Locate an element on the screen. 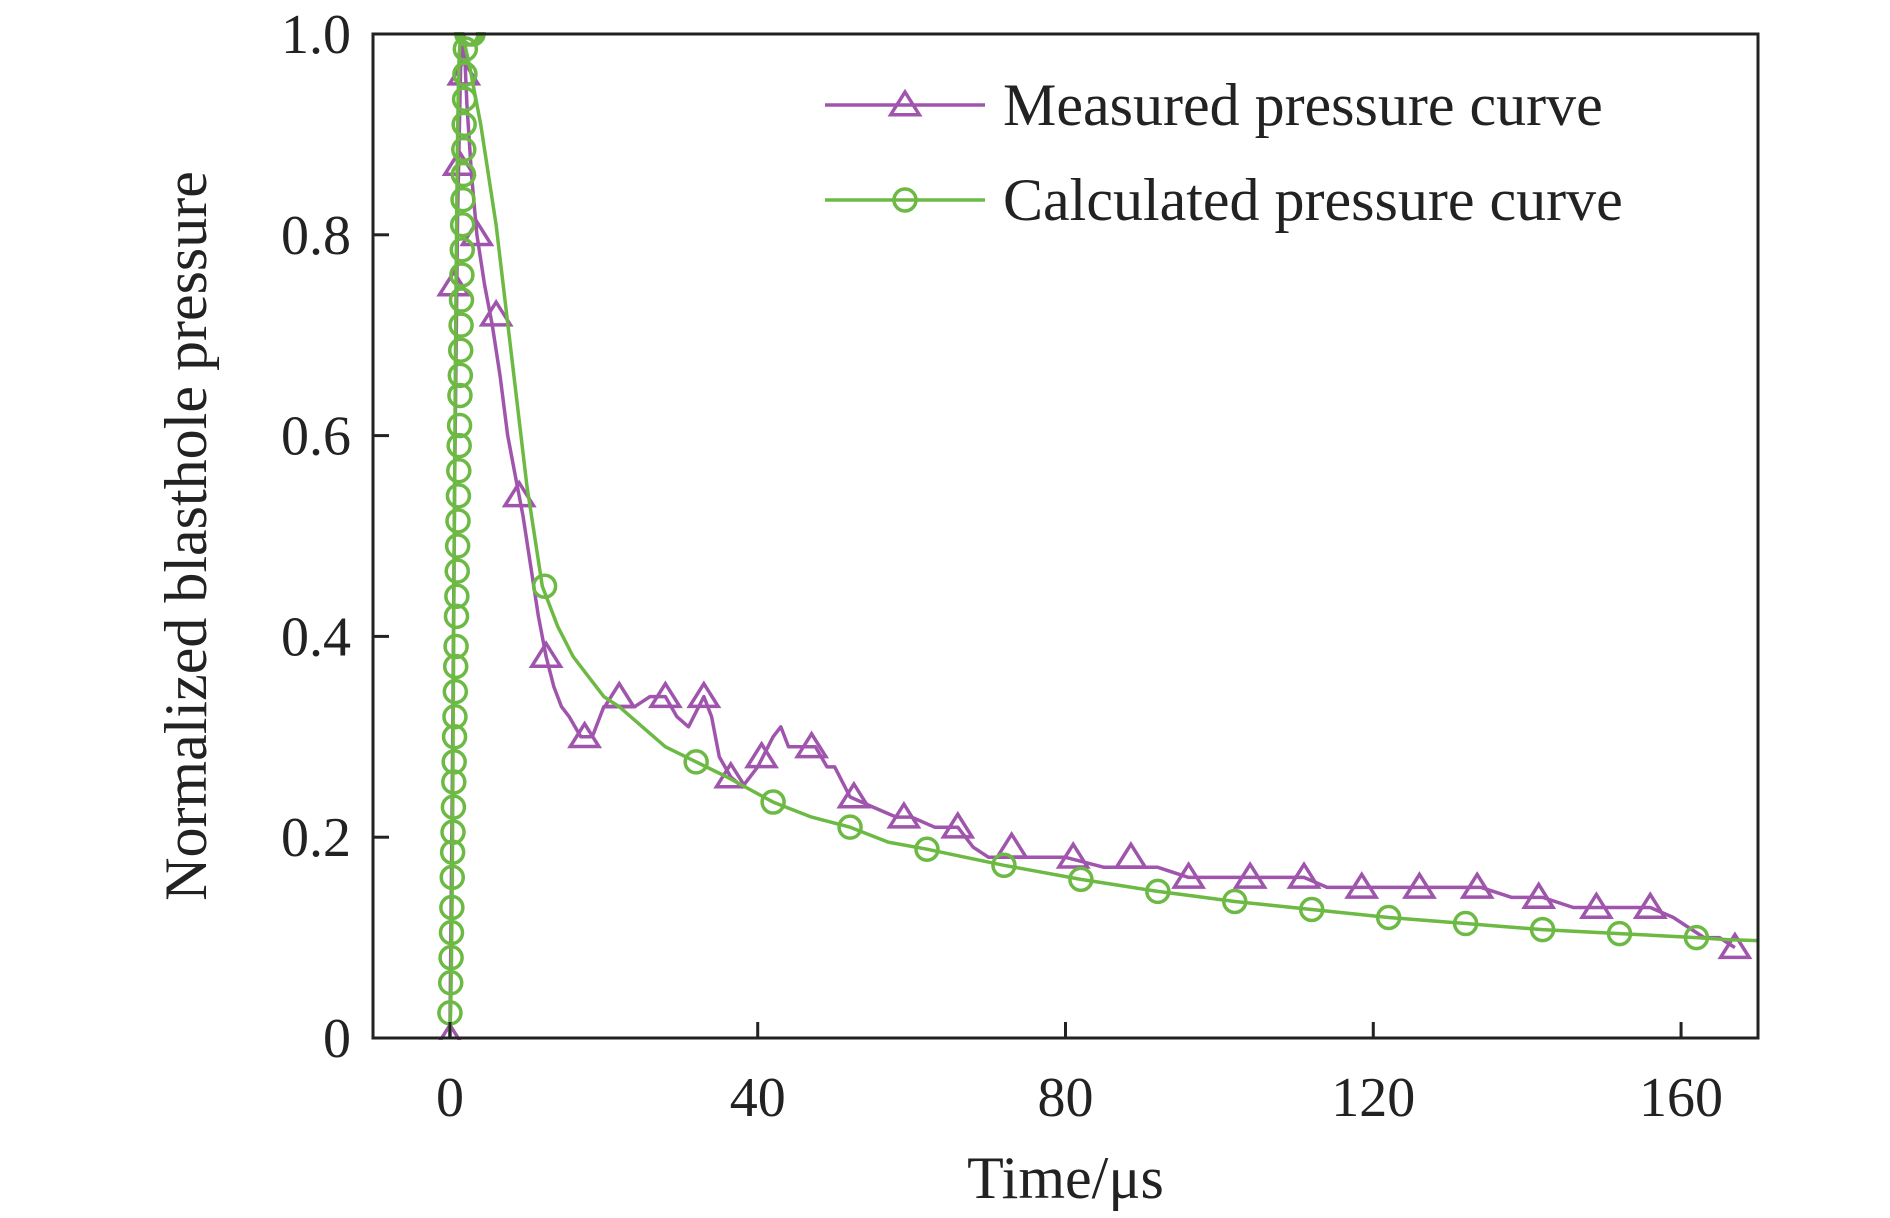 This screenshot has height=1218, width=1890. legend-marker-symbol is located at coordinates (905, 102).